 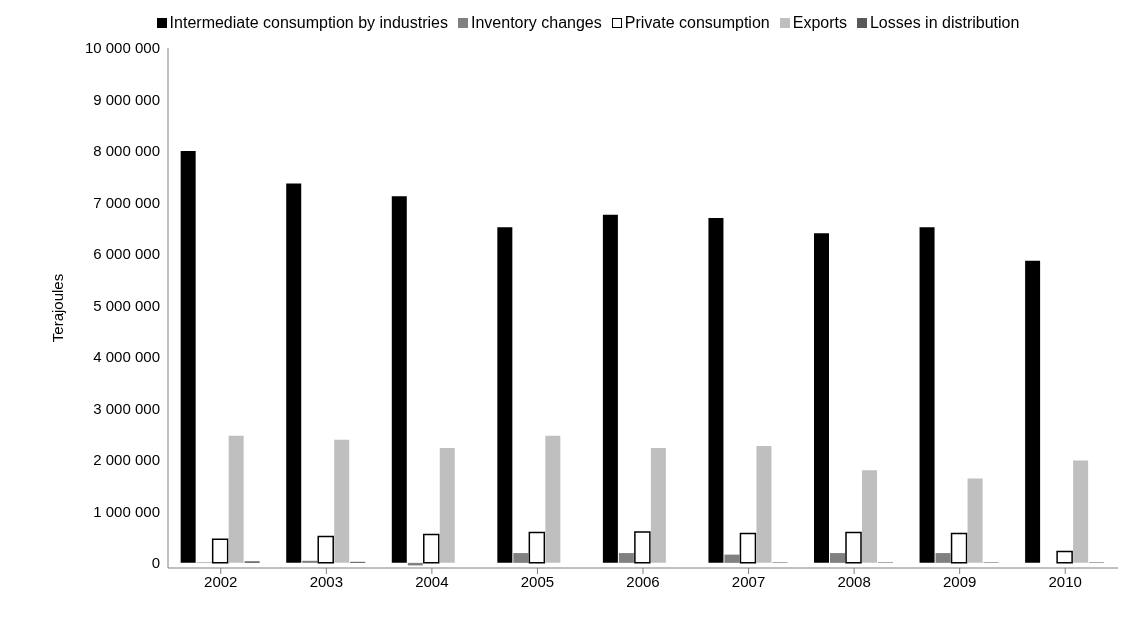 What do you see at coordinates (326, 581) in the screenshot?
I see `x-tick-label: 2003` at bounding box center [326, 581].